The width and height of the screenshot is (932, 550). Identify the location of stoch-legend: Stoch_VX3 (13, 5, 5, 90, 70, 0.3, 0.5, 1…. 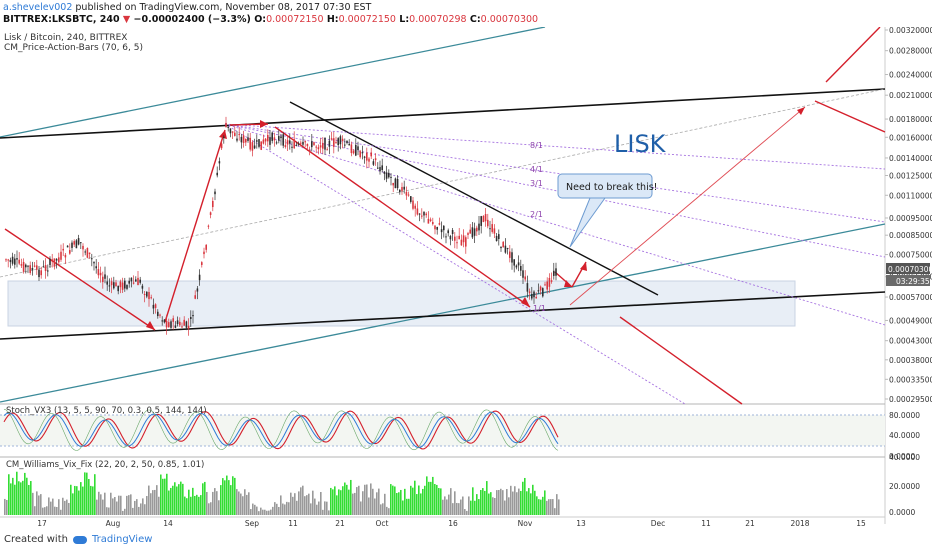
(106, 411).